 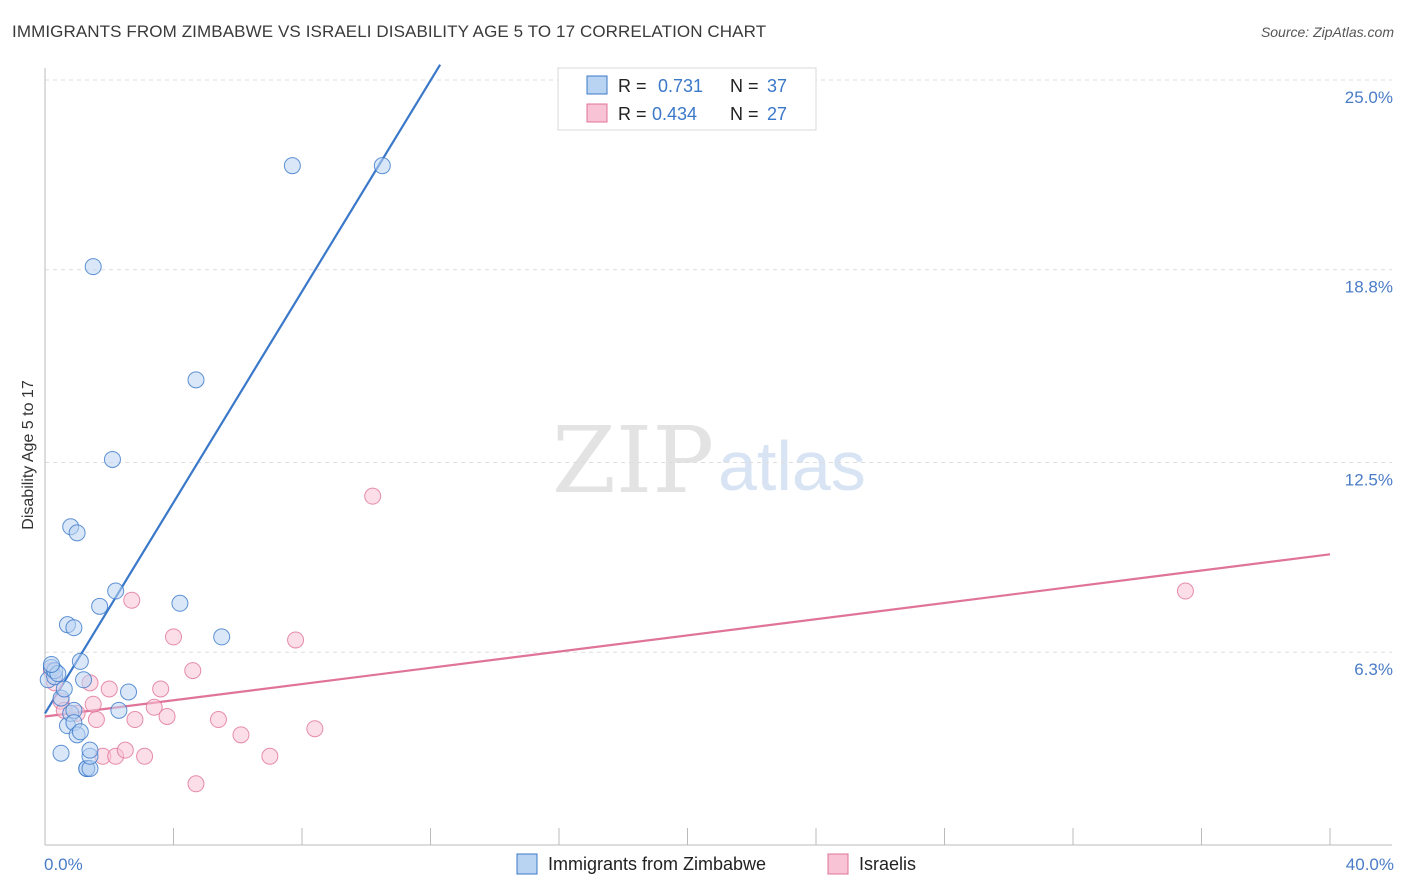 I want to click on watermark: ZIP atlas, so click(x=709, y=460).